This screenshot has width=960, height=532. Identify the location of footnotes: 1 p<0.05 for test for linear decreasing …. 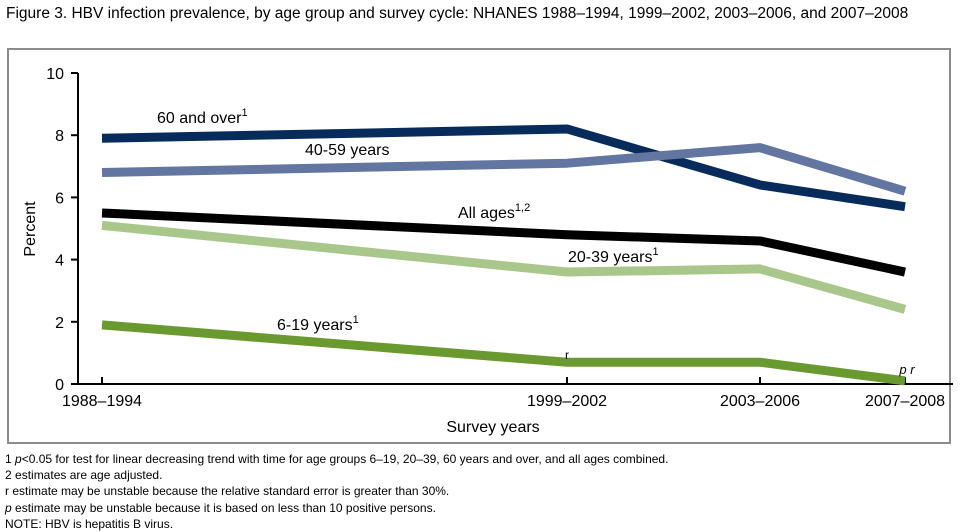
(336, 491).